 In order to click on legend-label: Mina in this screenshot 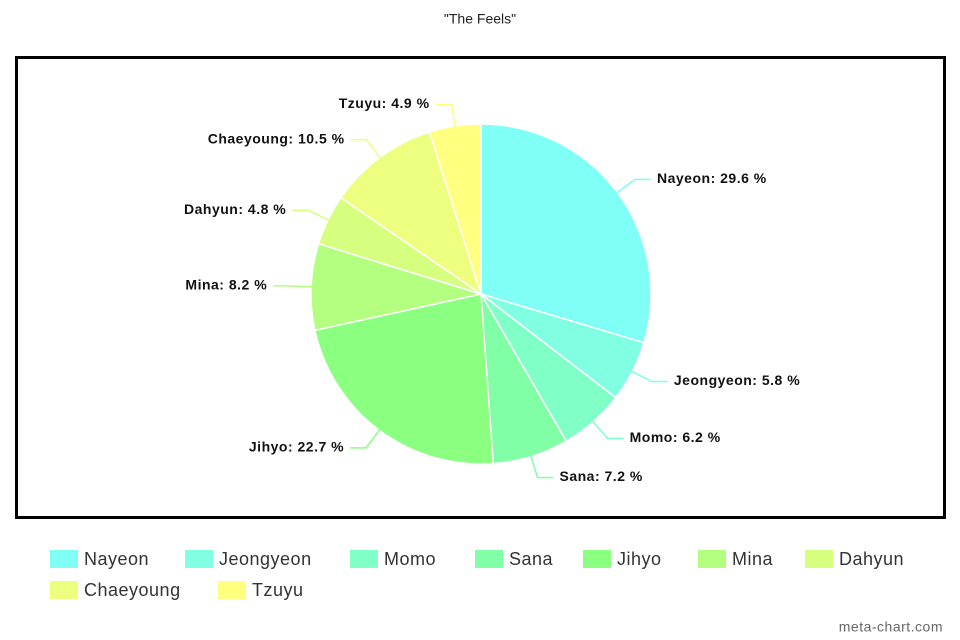, I will do `click(753, 559)`.